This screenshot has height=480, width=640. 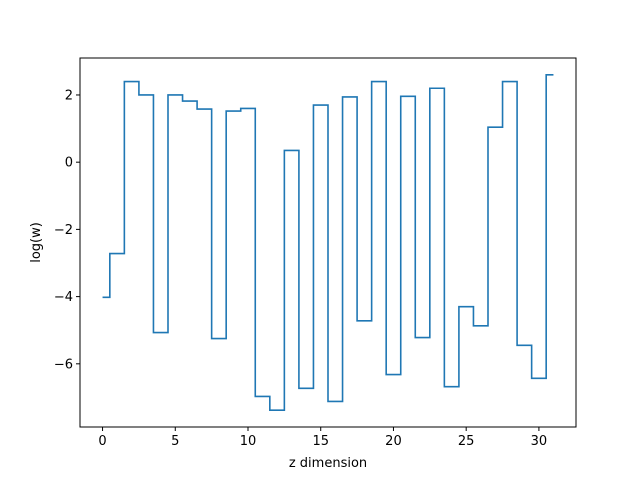 I want to click on x-axis-label: z dimension, so click(x=328, y=463).